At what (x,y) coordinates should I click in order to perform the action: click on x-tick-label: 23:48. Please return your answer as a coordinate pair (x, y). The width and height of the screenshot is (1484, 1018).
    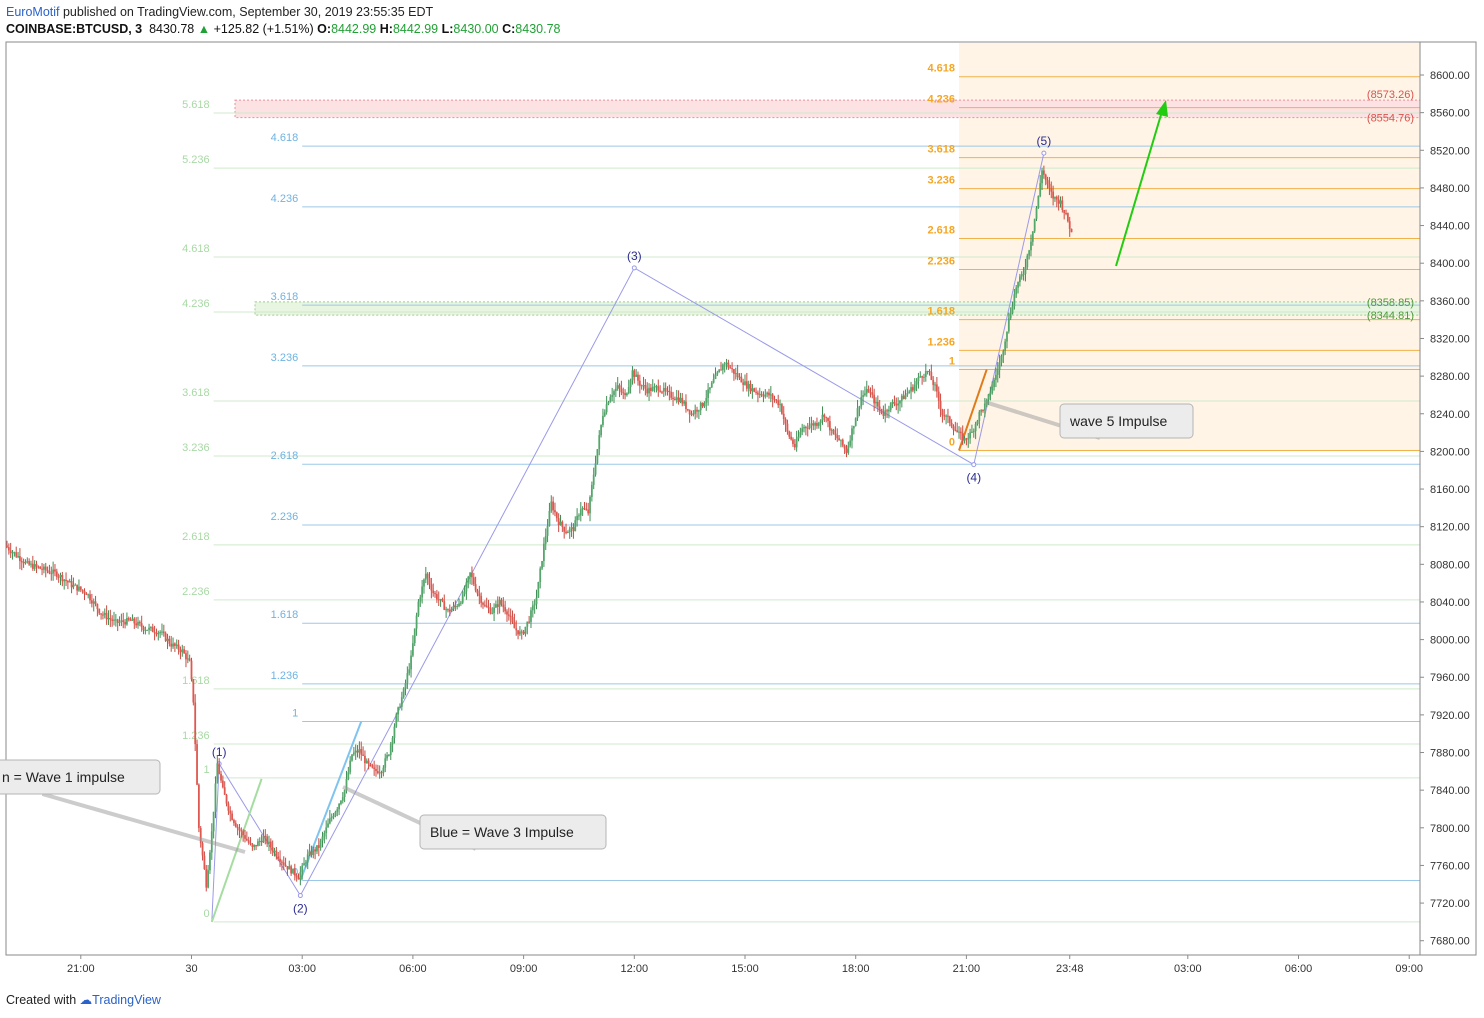
    Looking at the image, I should click on (1070, 969).